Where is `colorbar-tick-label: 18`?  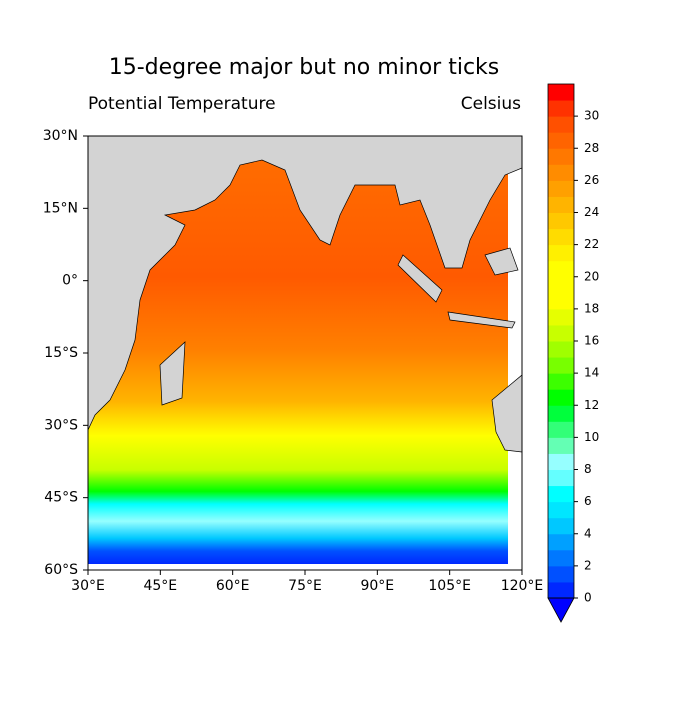
colorbar-tick-label: 18 is located at coordinates (591, 308).